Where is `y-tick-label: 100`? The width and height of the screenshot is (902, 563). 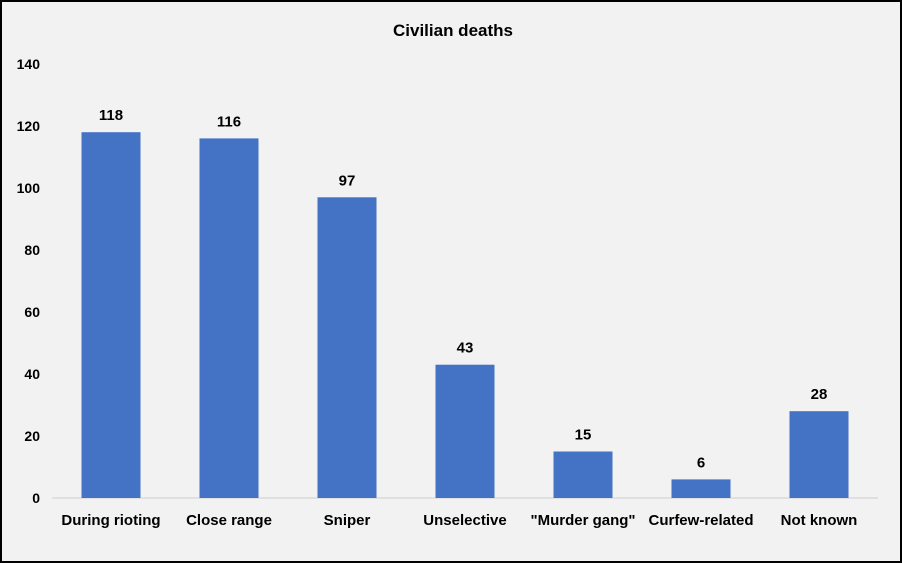
y-tick-label: 100 is located at coordinates (29, 188).